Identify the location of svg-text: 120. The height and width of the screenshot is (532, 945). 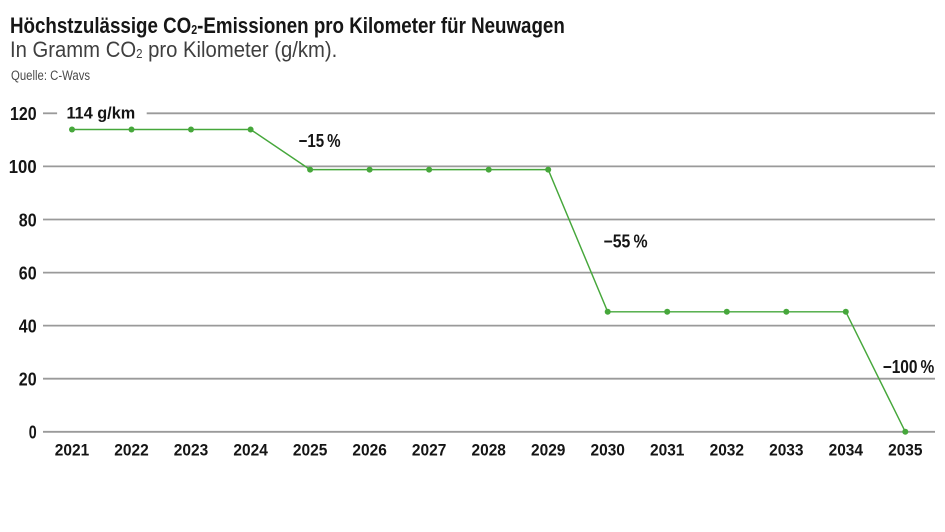
(23, 114).